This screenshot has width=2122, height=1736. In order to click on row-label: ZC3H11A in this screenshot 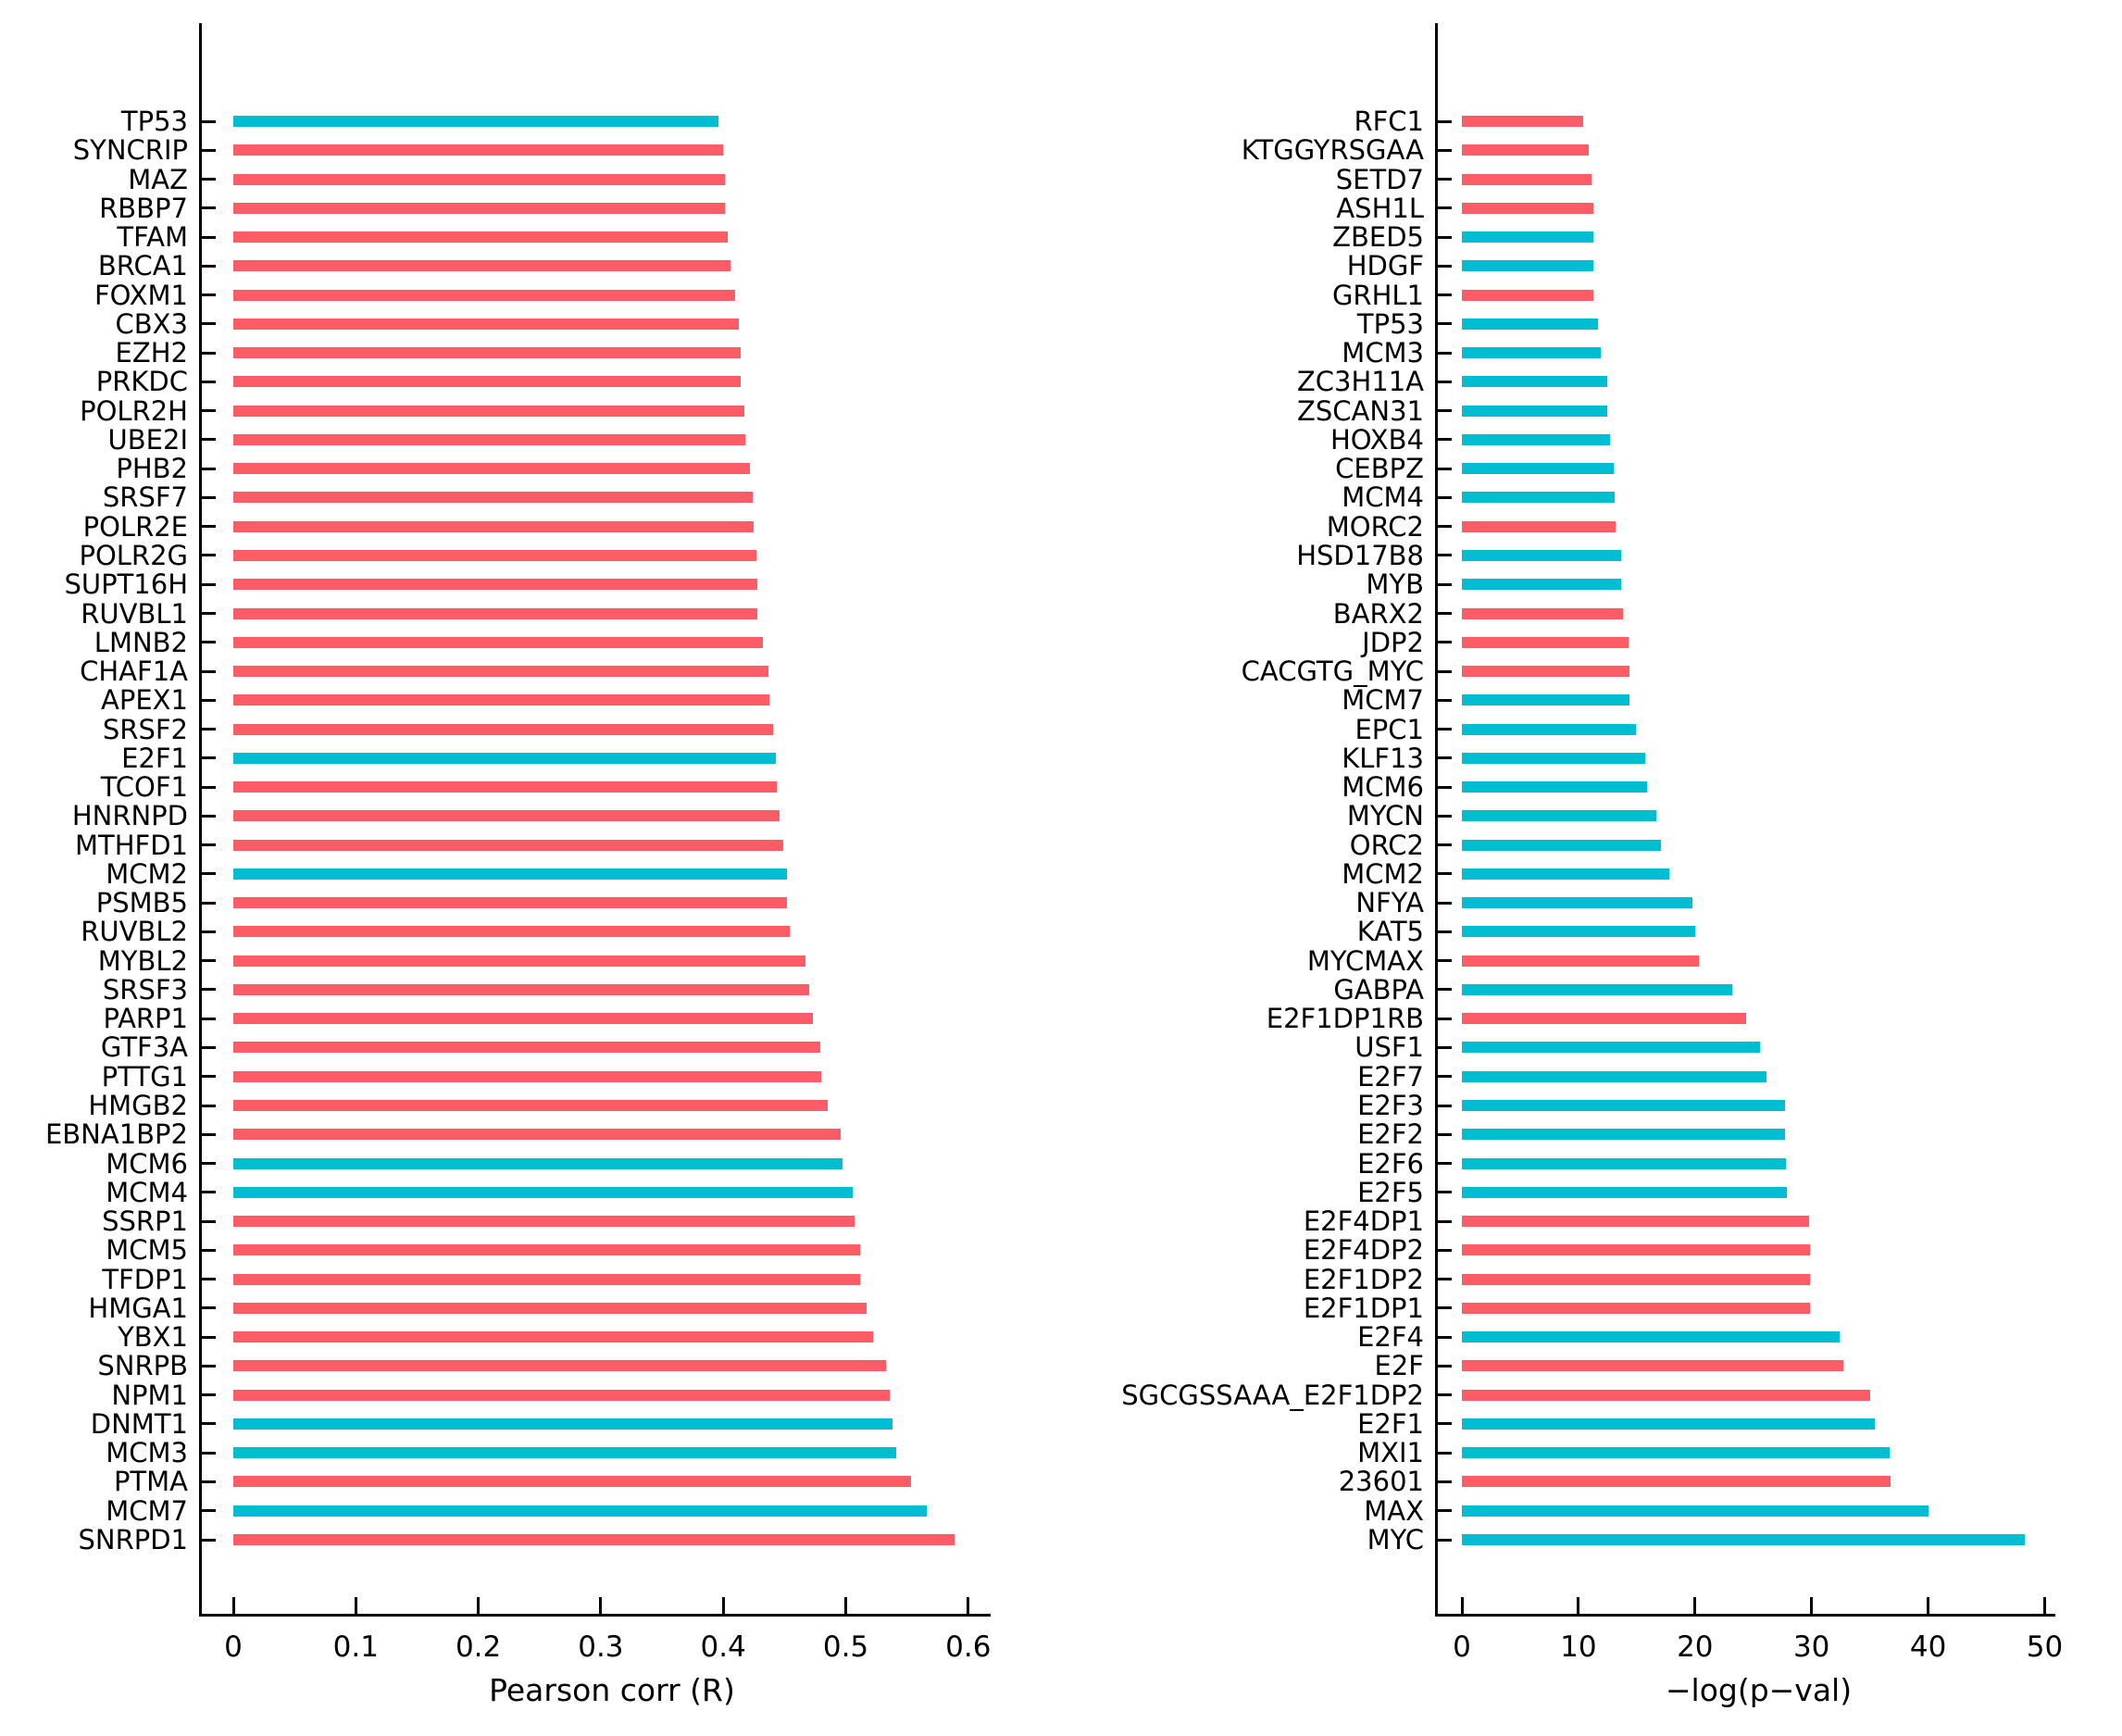, I will do `click(1360, 382)`.